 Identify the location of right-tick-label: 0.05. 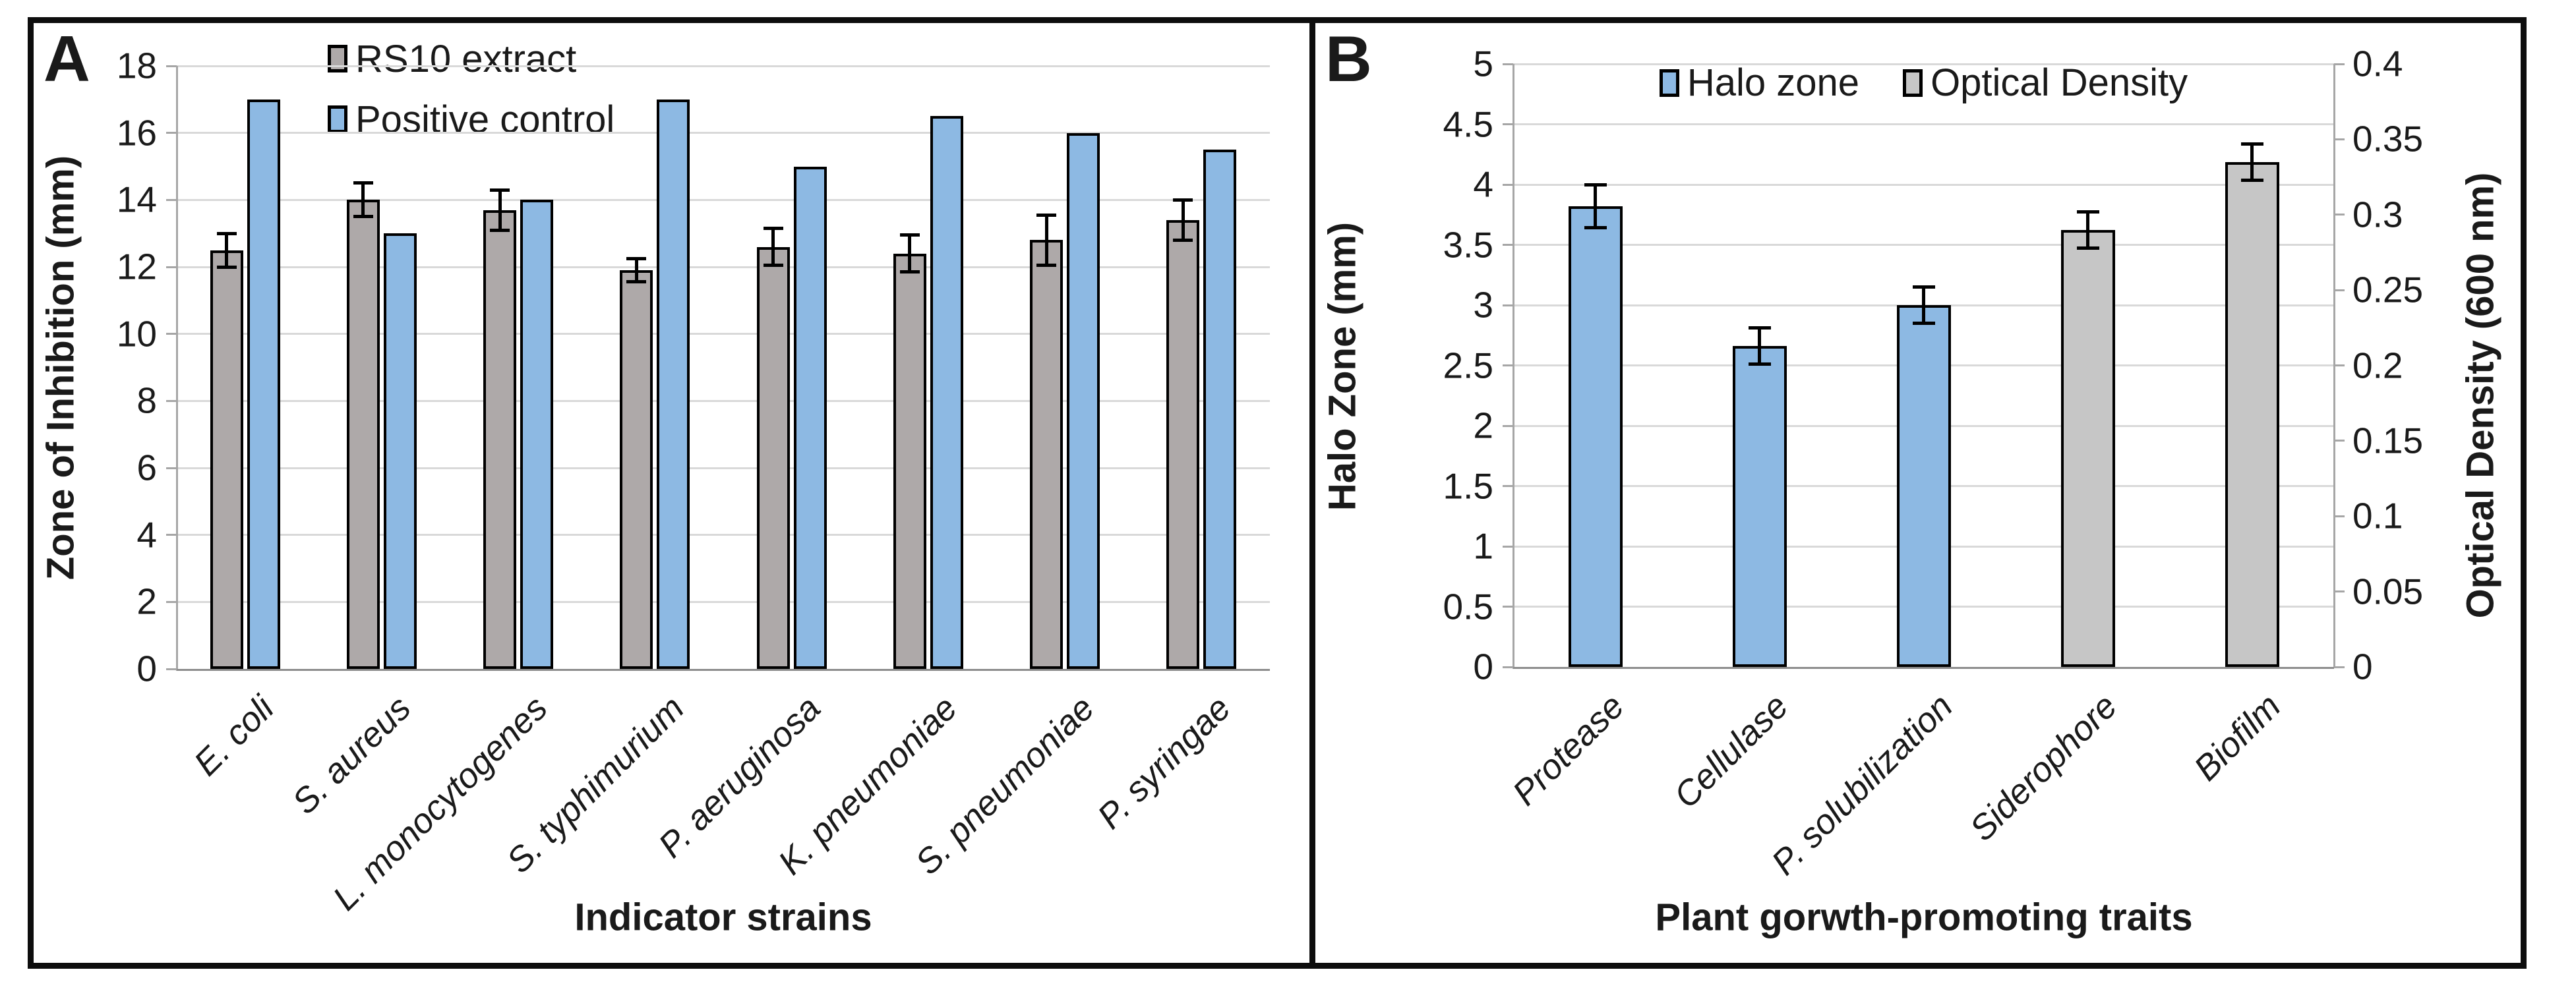
(2388, 592).